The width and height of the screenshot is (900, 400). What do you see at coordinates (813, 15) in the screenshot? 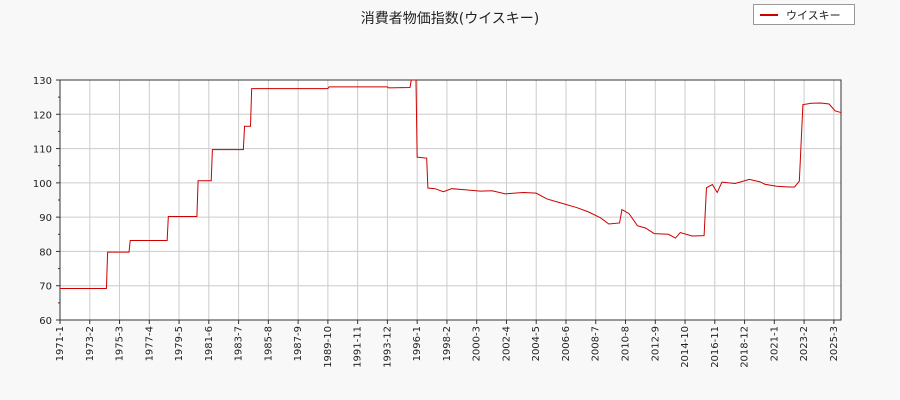
I see `legend-label: ウイスキー` at bounding box center [813, 15].